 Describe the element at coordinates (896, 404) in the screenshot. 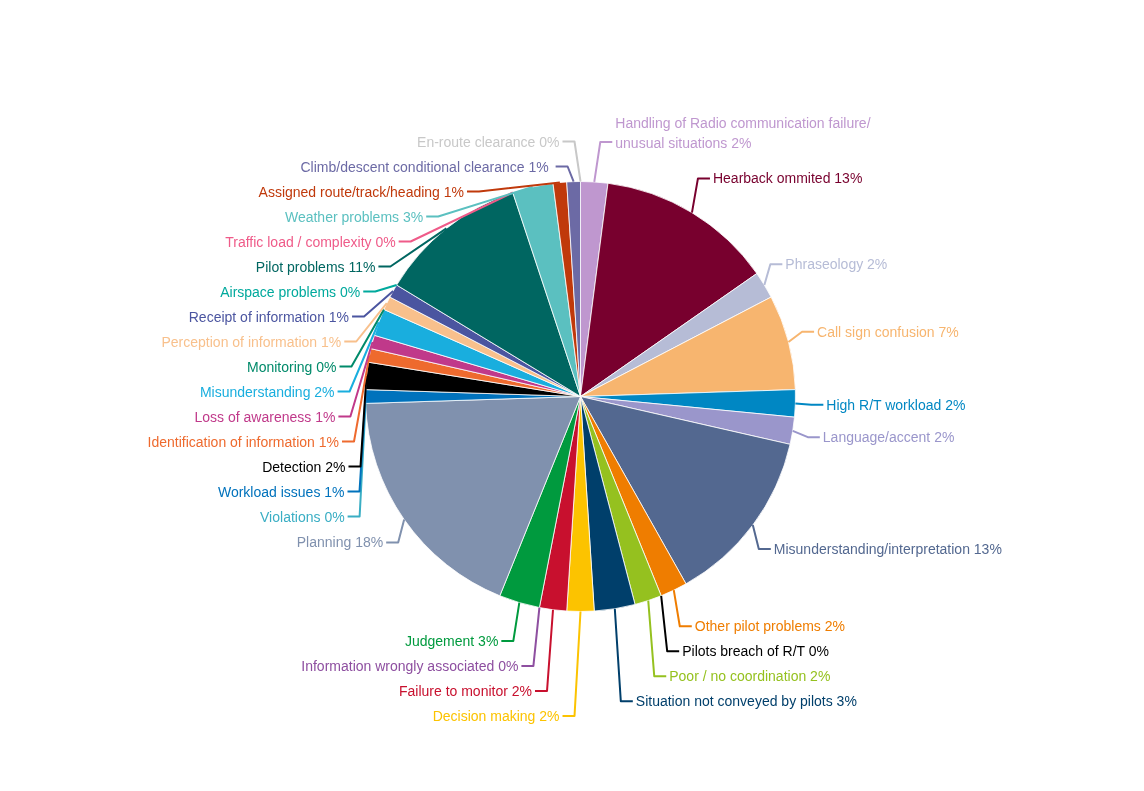

I see `slice-label: High R/T workload 2%` at that location.